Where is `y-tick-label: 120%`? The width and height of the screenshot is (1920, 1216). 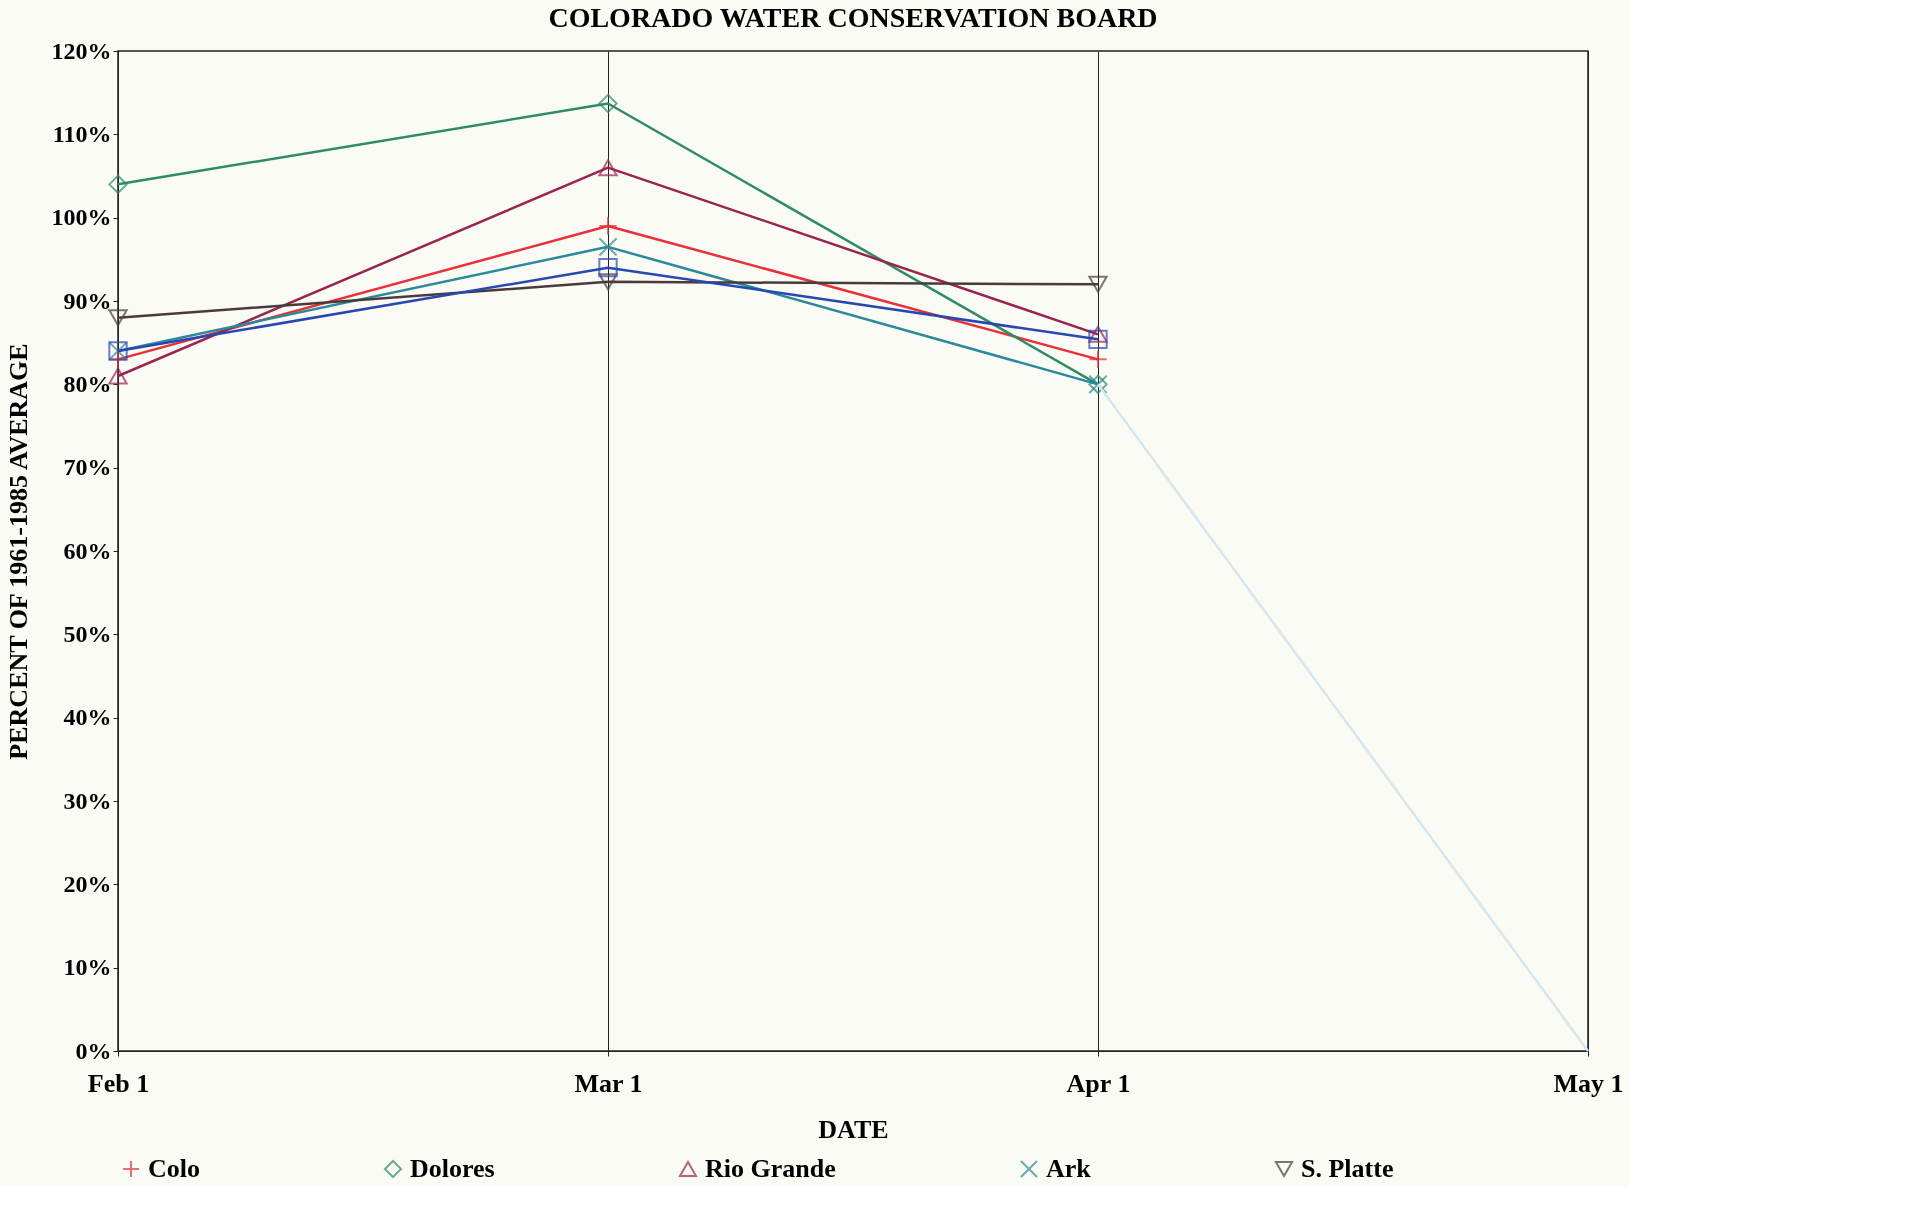
y-tick-label: 120% is located at coordinates (81, 50).